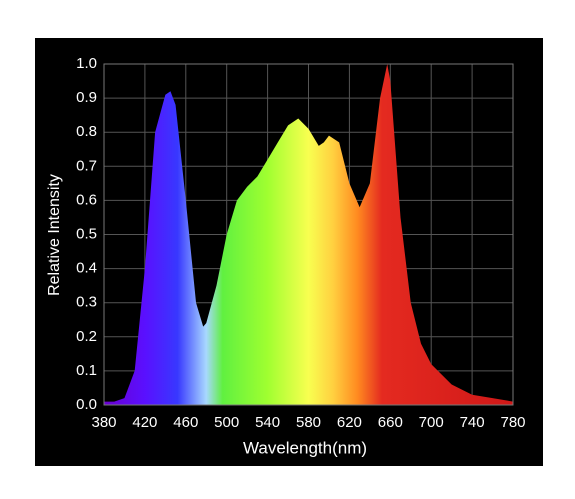 This screenshot has height=499, width=575. I want to click on x-tick-label: 660, so click(390, 422).